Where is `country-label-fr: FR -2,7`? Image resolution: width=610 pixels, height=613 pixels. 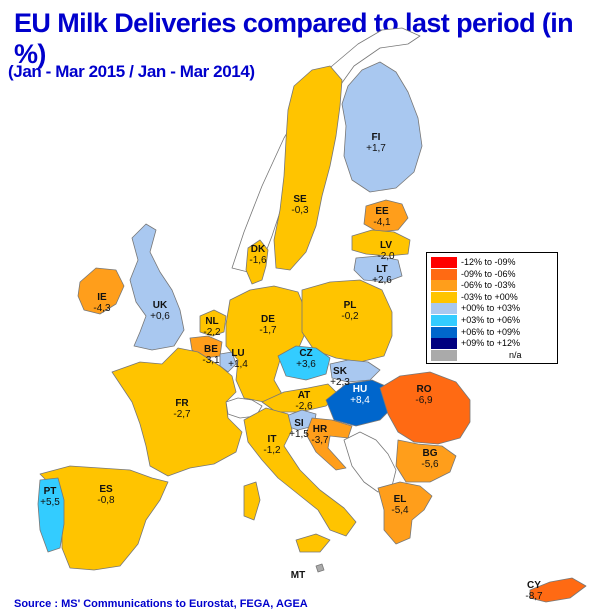
country-label-fr: FR -2,7 is located at coordinates (181, 409).